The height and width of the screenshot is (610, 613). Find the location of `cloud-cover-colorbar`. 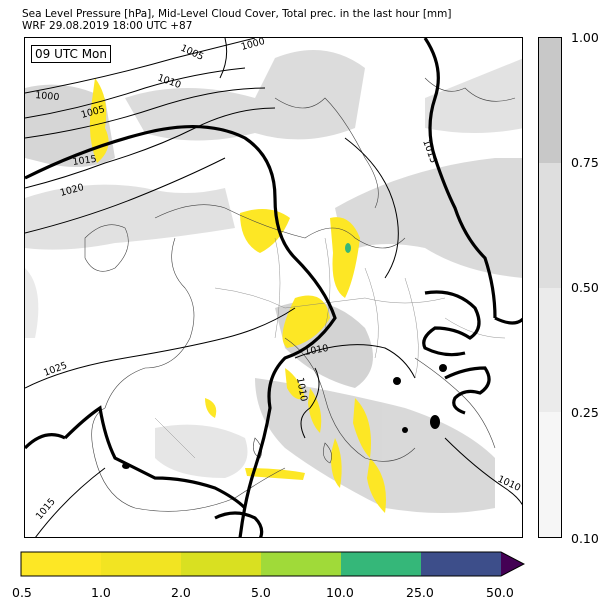

cloud-cover-colorbar is located at coordinates (550, 287).